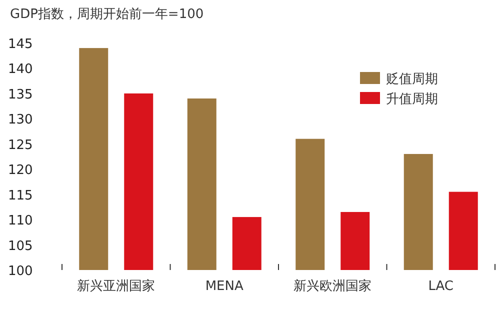 The width and height of the screenshot is (500, 310). I want to click on title: GDP指数，周期开始前一年=100, so click(107, 14).